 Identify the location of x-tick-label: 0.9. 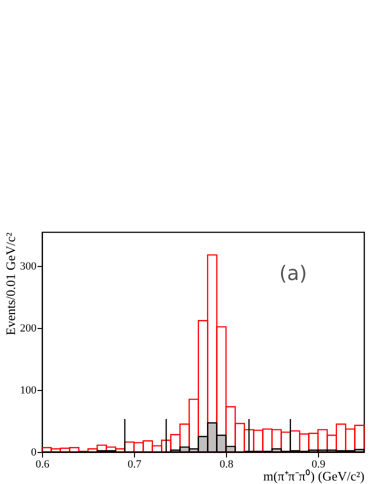
(319, 464).